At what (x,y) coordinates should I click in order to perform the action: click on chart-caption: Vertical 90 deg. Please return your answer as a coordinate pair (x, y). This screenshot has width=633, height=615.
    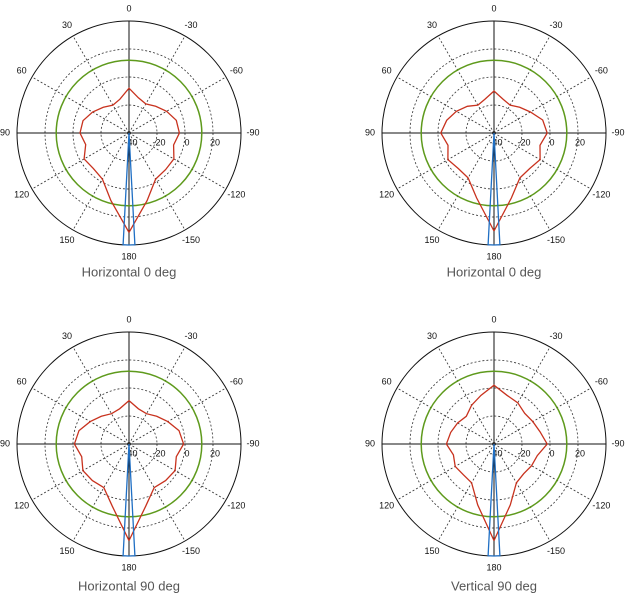
    Looking at the image, I should click on (494, 585).